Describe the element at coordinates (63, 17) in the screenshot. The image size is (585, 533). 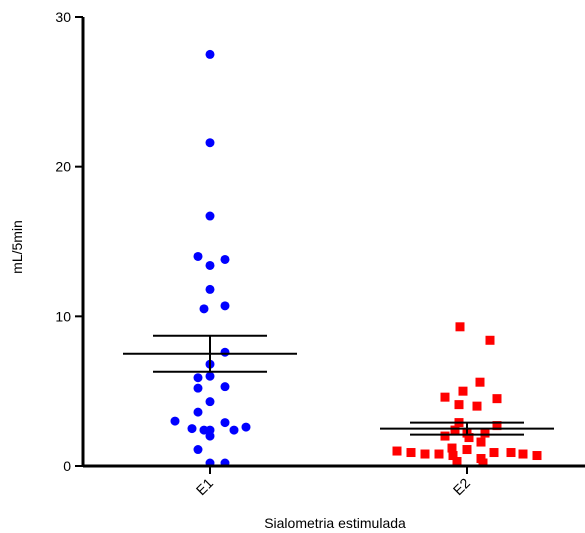
I see `y-tick-label: 30` at that location.